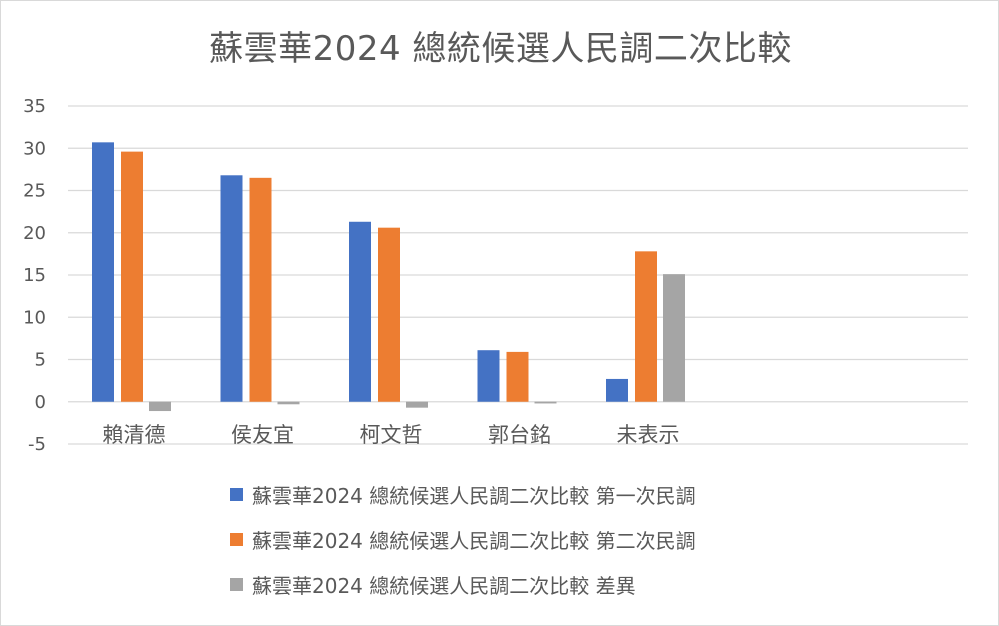 The image size is (999, 626). Describe the element at coordinates (519, 435) in the screenshot. I see `category-label: 郭台銘` at that location.